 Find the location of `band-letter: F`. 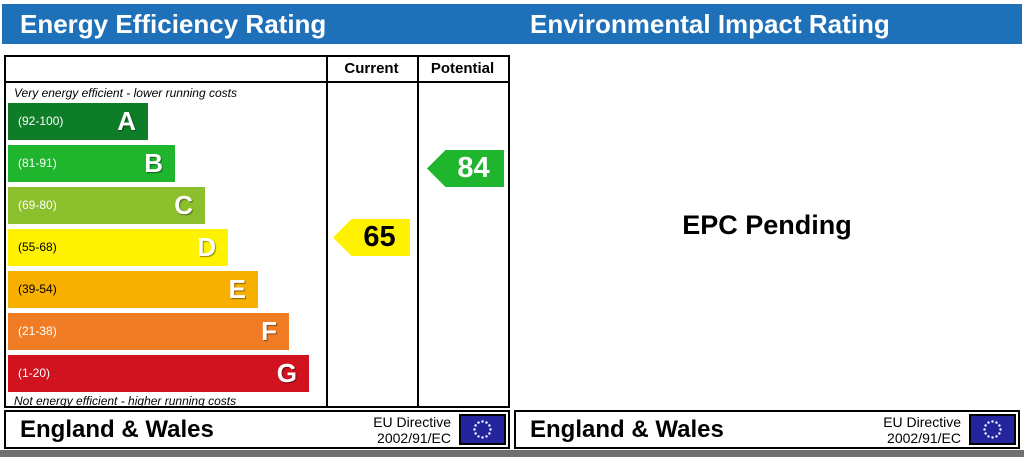

band-letter: F is located at coordinates (269, 331).